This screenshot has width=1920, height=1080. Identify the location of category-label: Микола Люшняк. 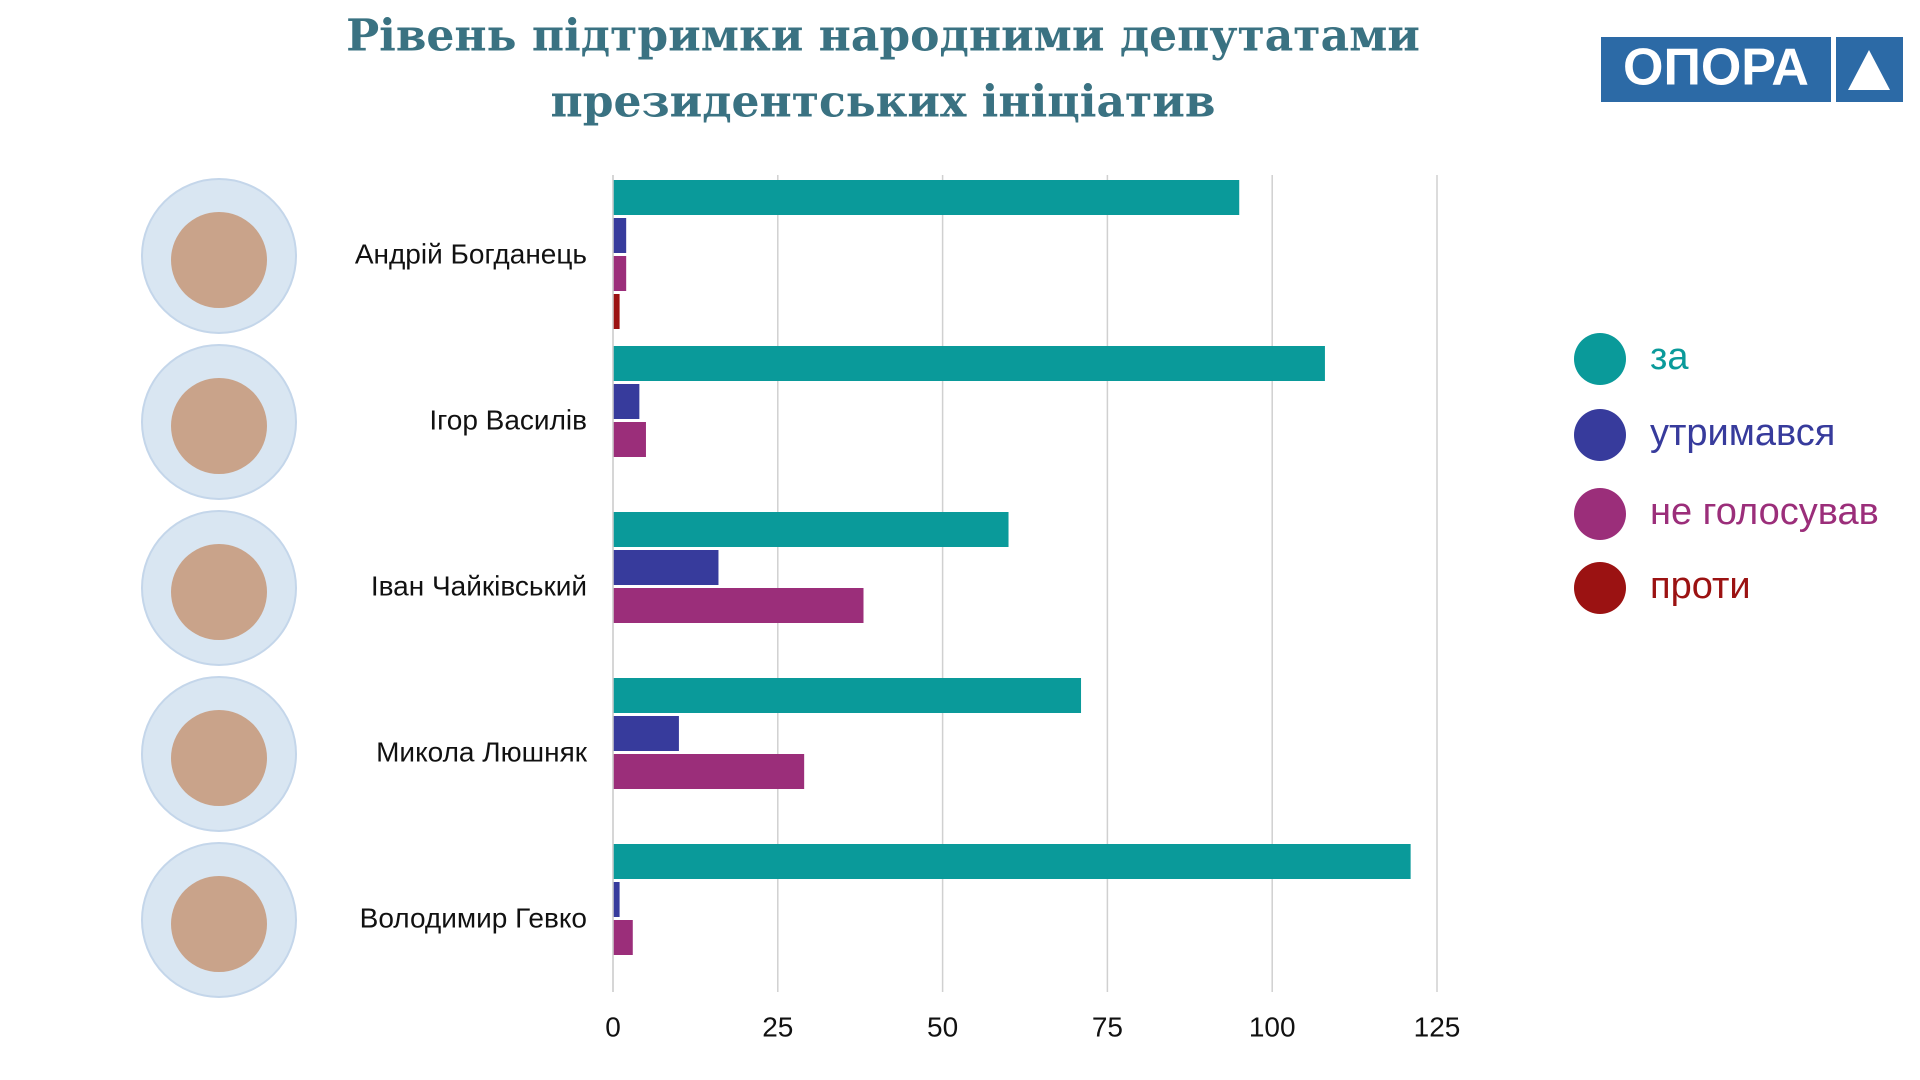
(482, 751).